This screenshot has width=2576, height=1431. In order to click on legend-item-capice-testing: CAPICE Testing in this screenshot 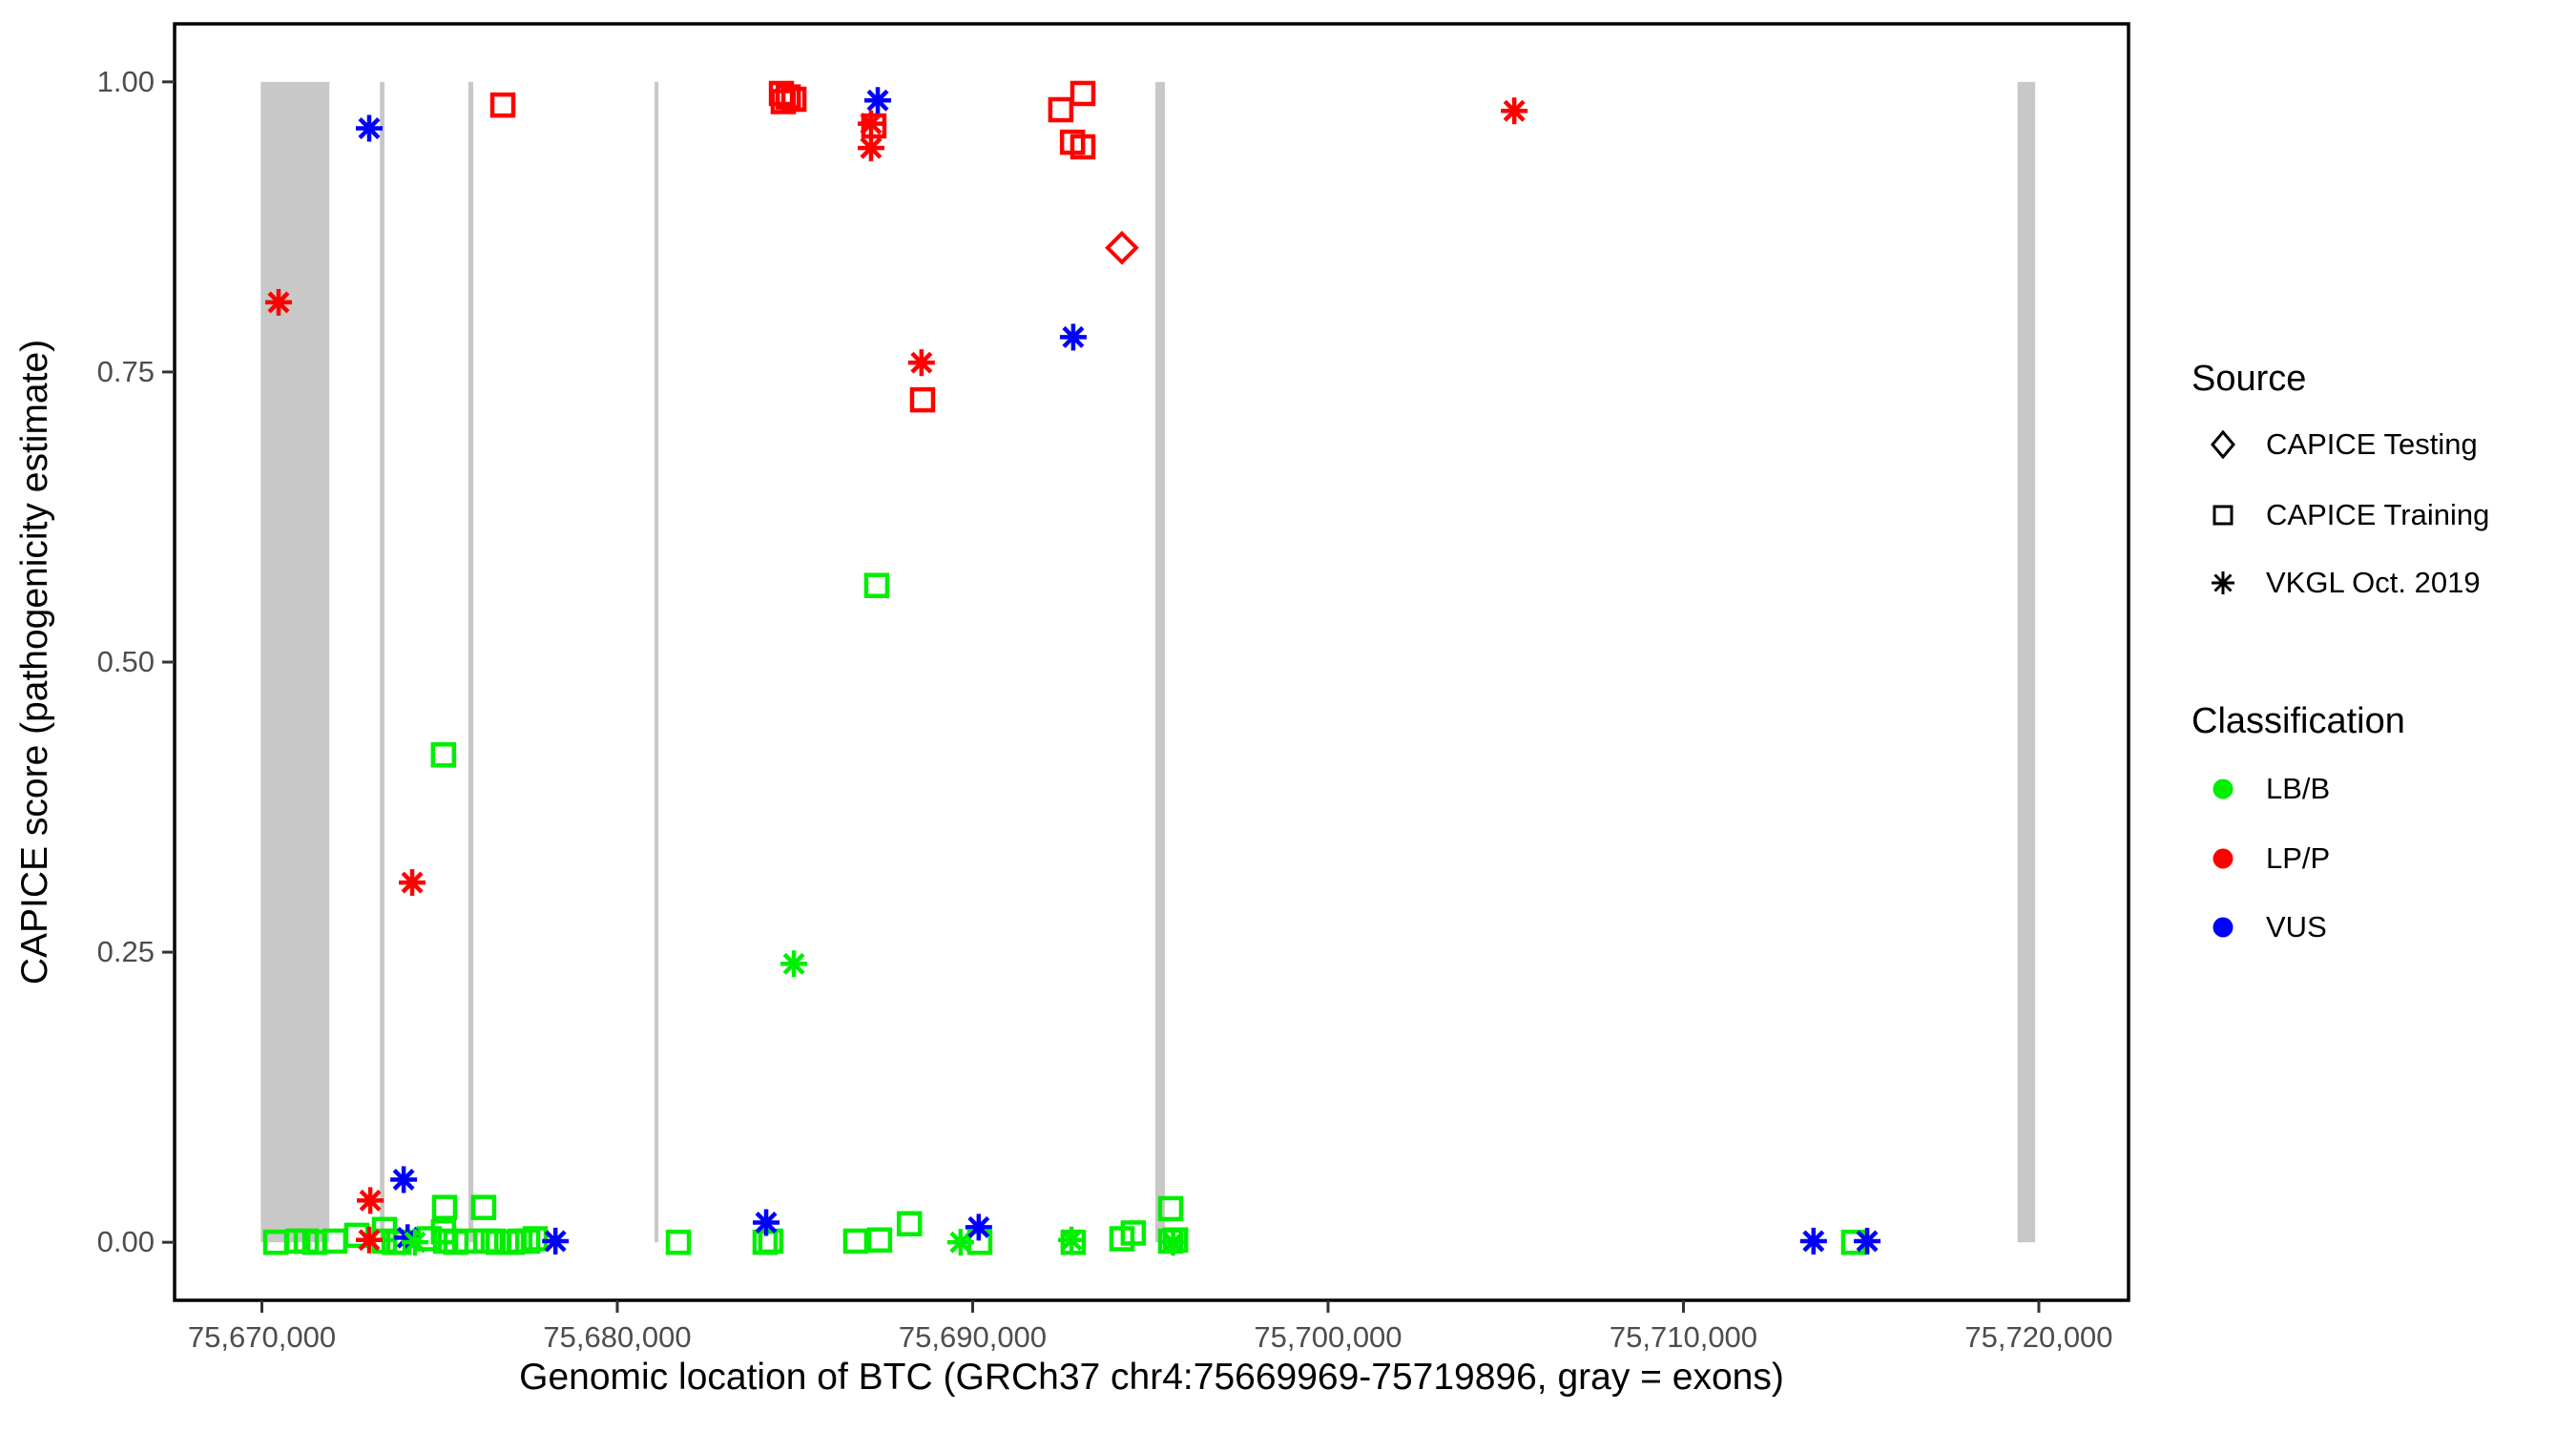, I will do `click(2340, 444)`.